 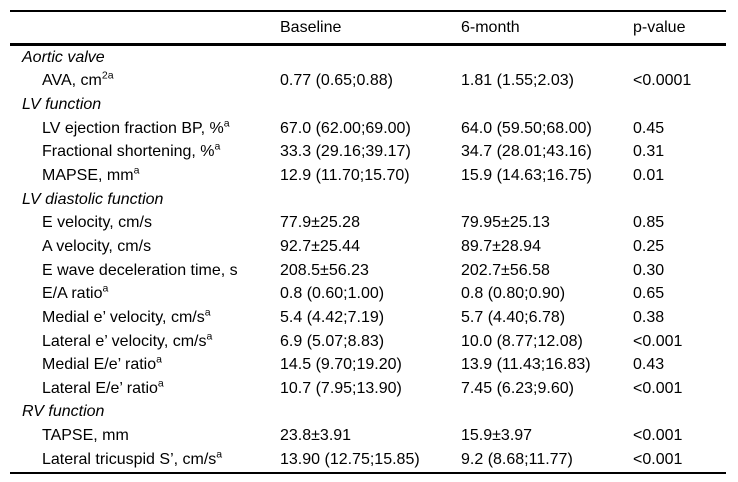 I want to click on cell-6month: 10.0 (8.77;12.08), so click(x=522, y=341).